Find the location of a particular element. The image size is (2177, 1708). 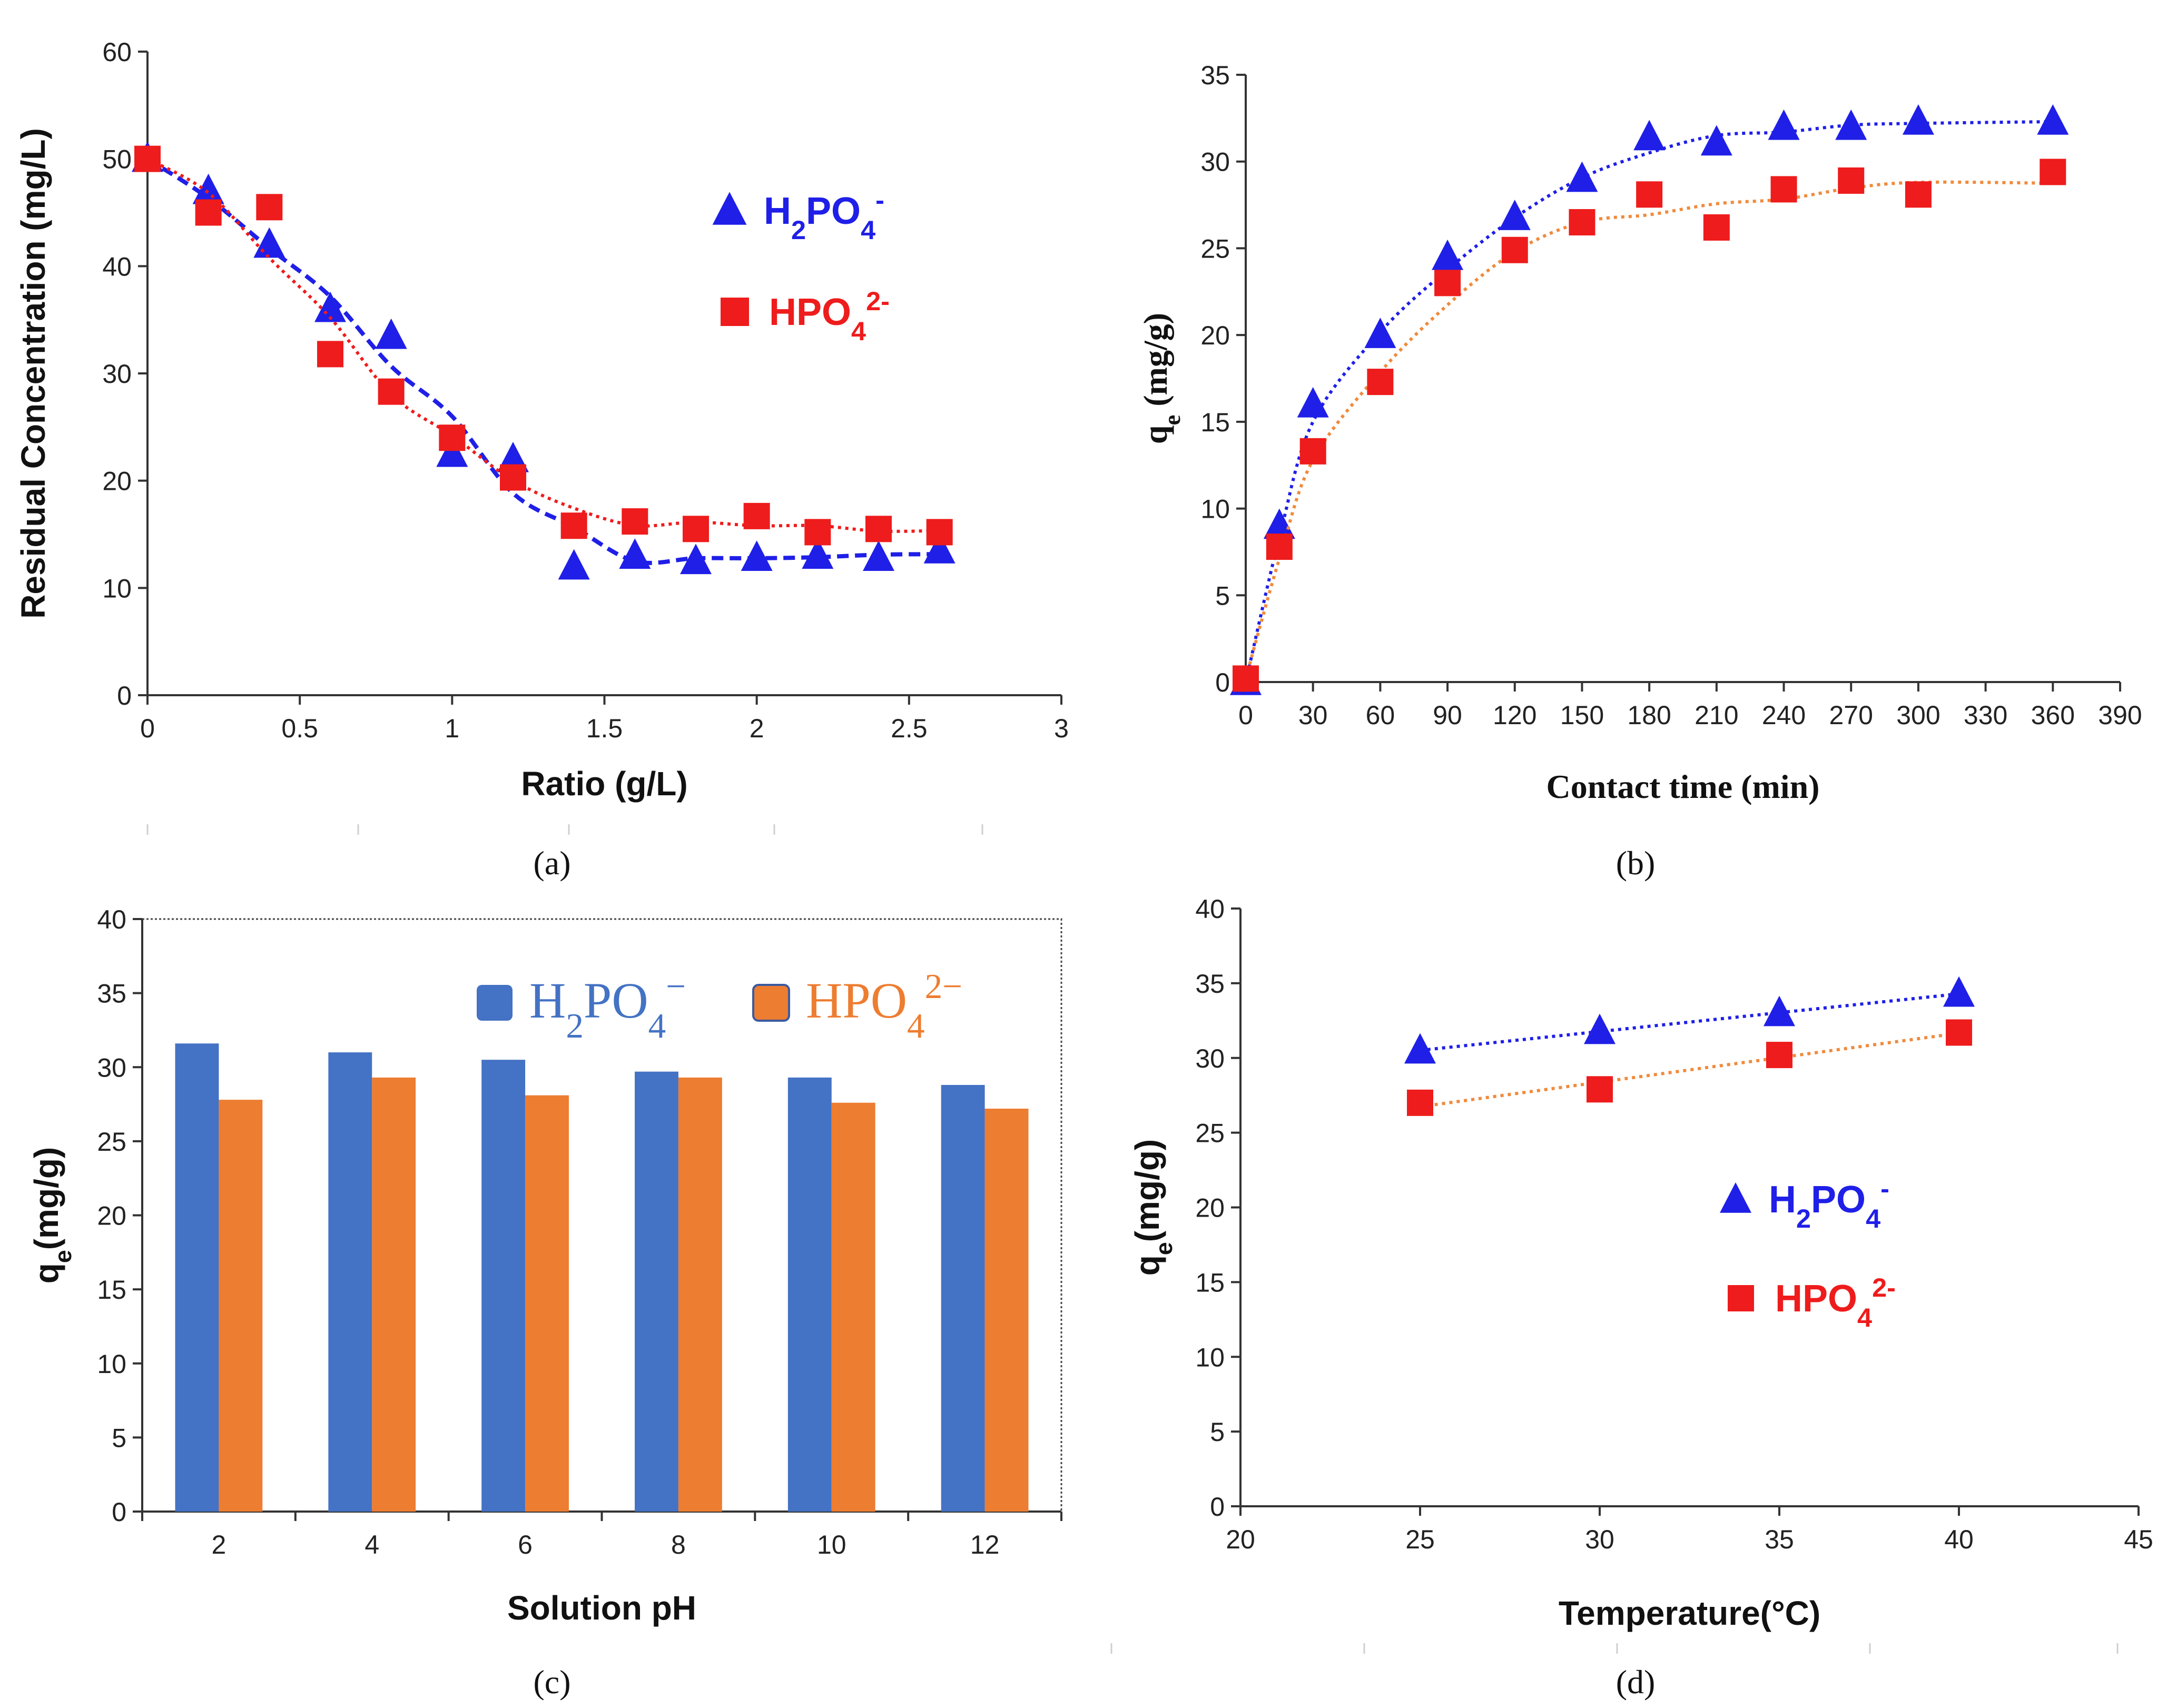

x-axis-label: Solution pH is located at coordinates (601, 1608).